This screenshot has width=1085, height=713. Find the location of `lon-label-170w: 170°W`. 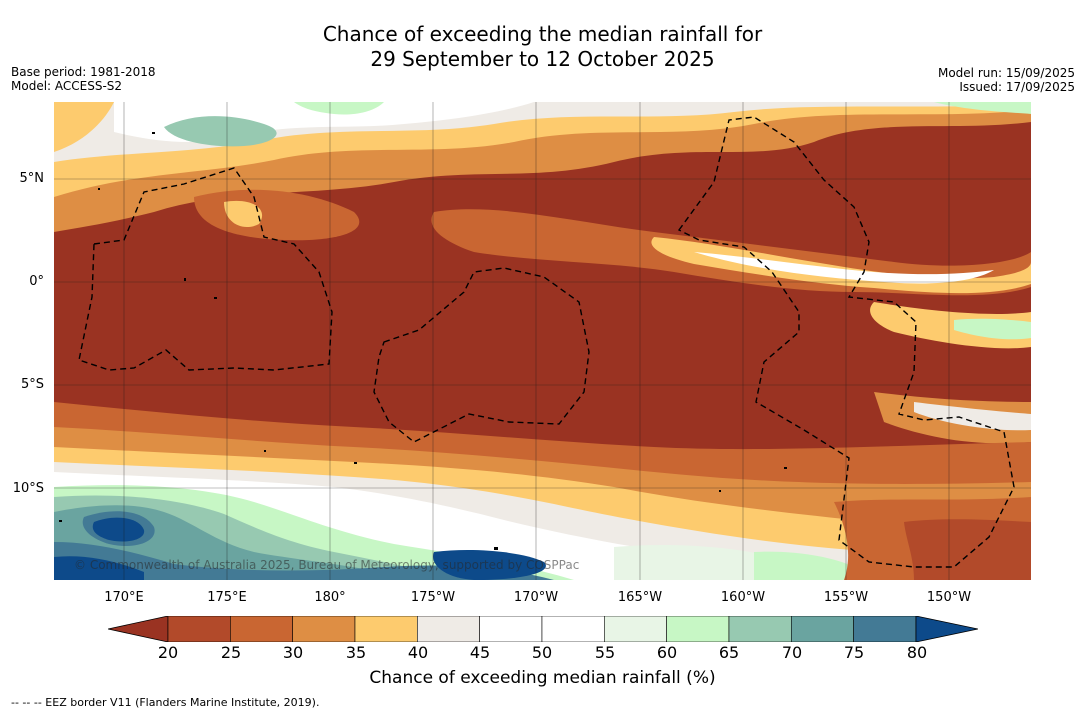

lon-label-170w: 170°W is located at coordinates (536, 597).